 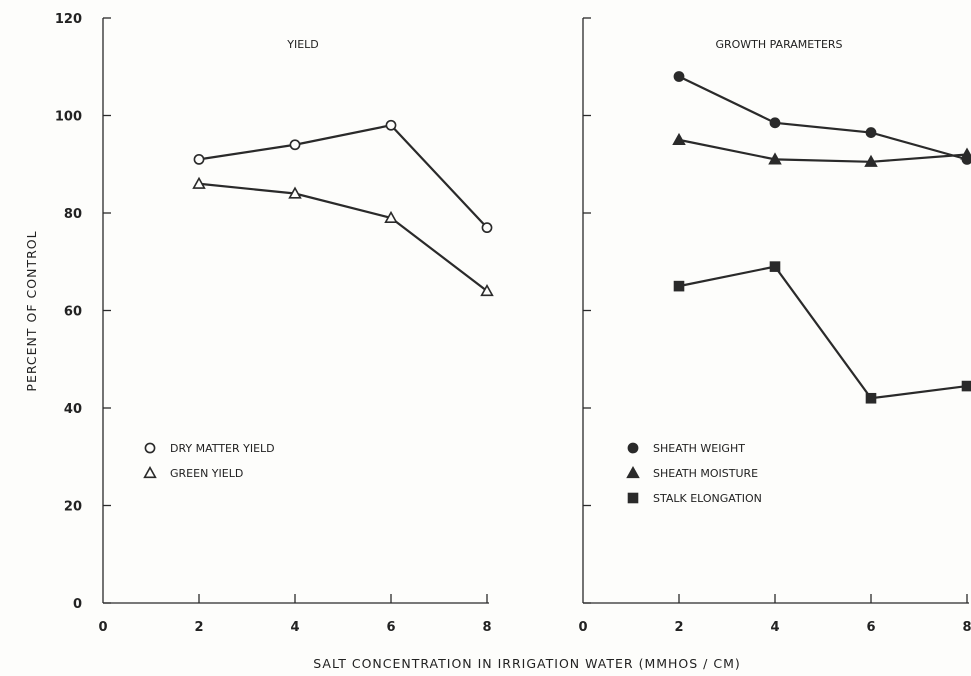 I want to click on legend-label: STALK ELONGATION, so click(x=707, y=498).